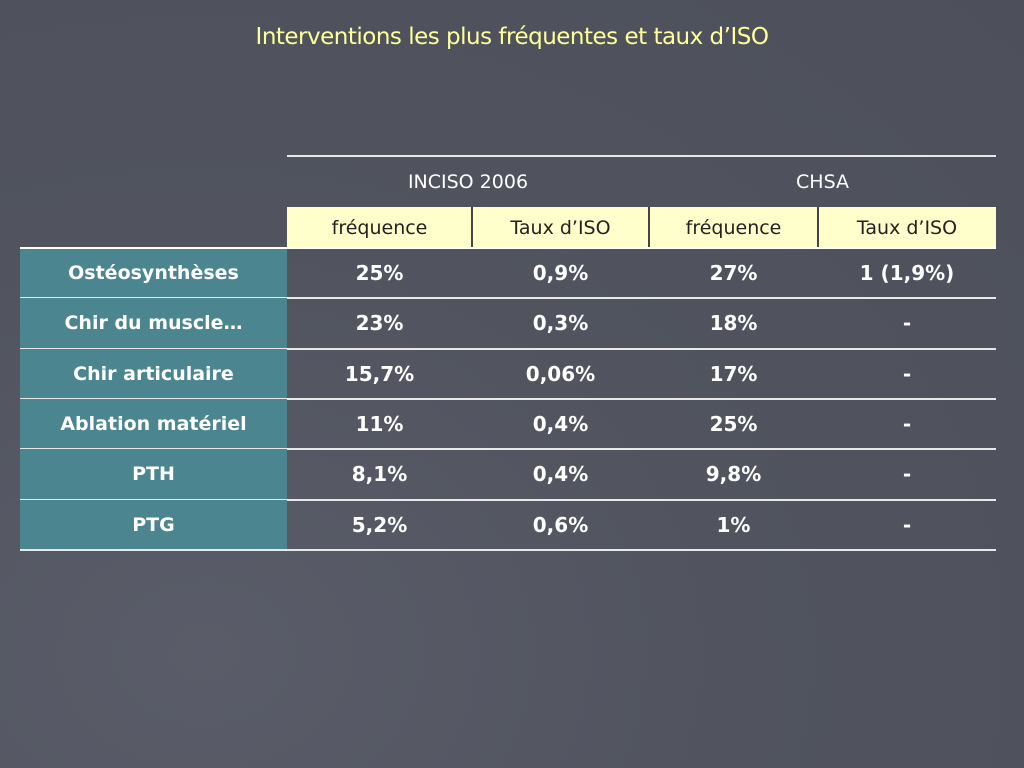  Describe the element at coordinates (468, 181) in the screenshot. I see `group-header: INCISO 2006` at that location.